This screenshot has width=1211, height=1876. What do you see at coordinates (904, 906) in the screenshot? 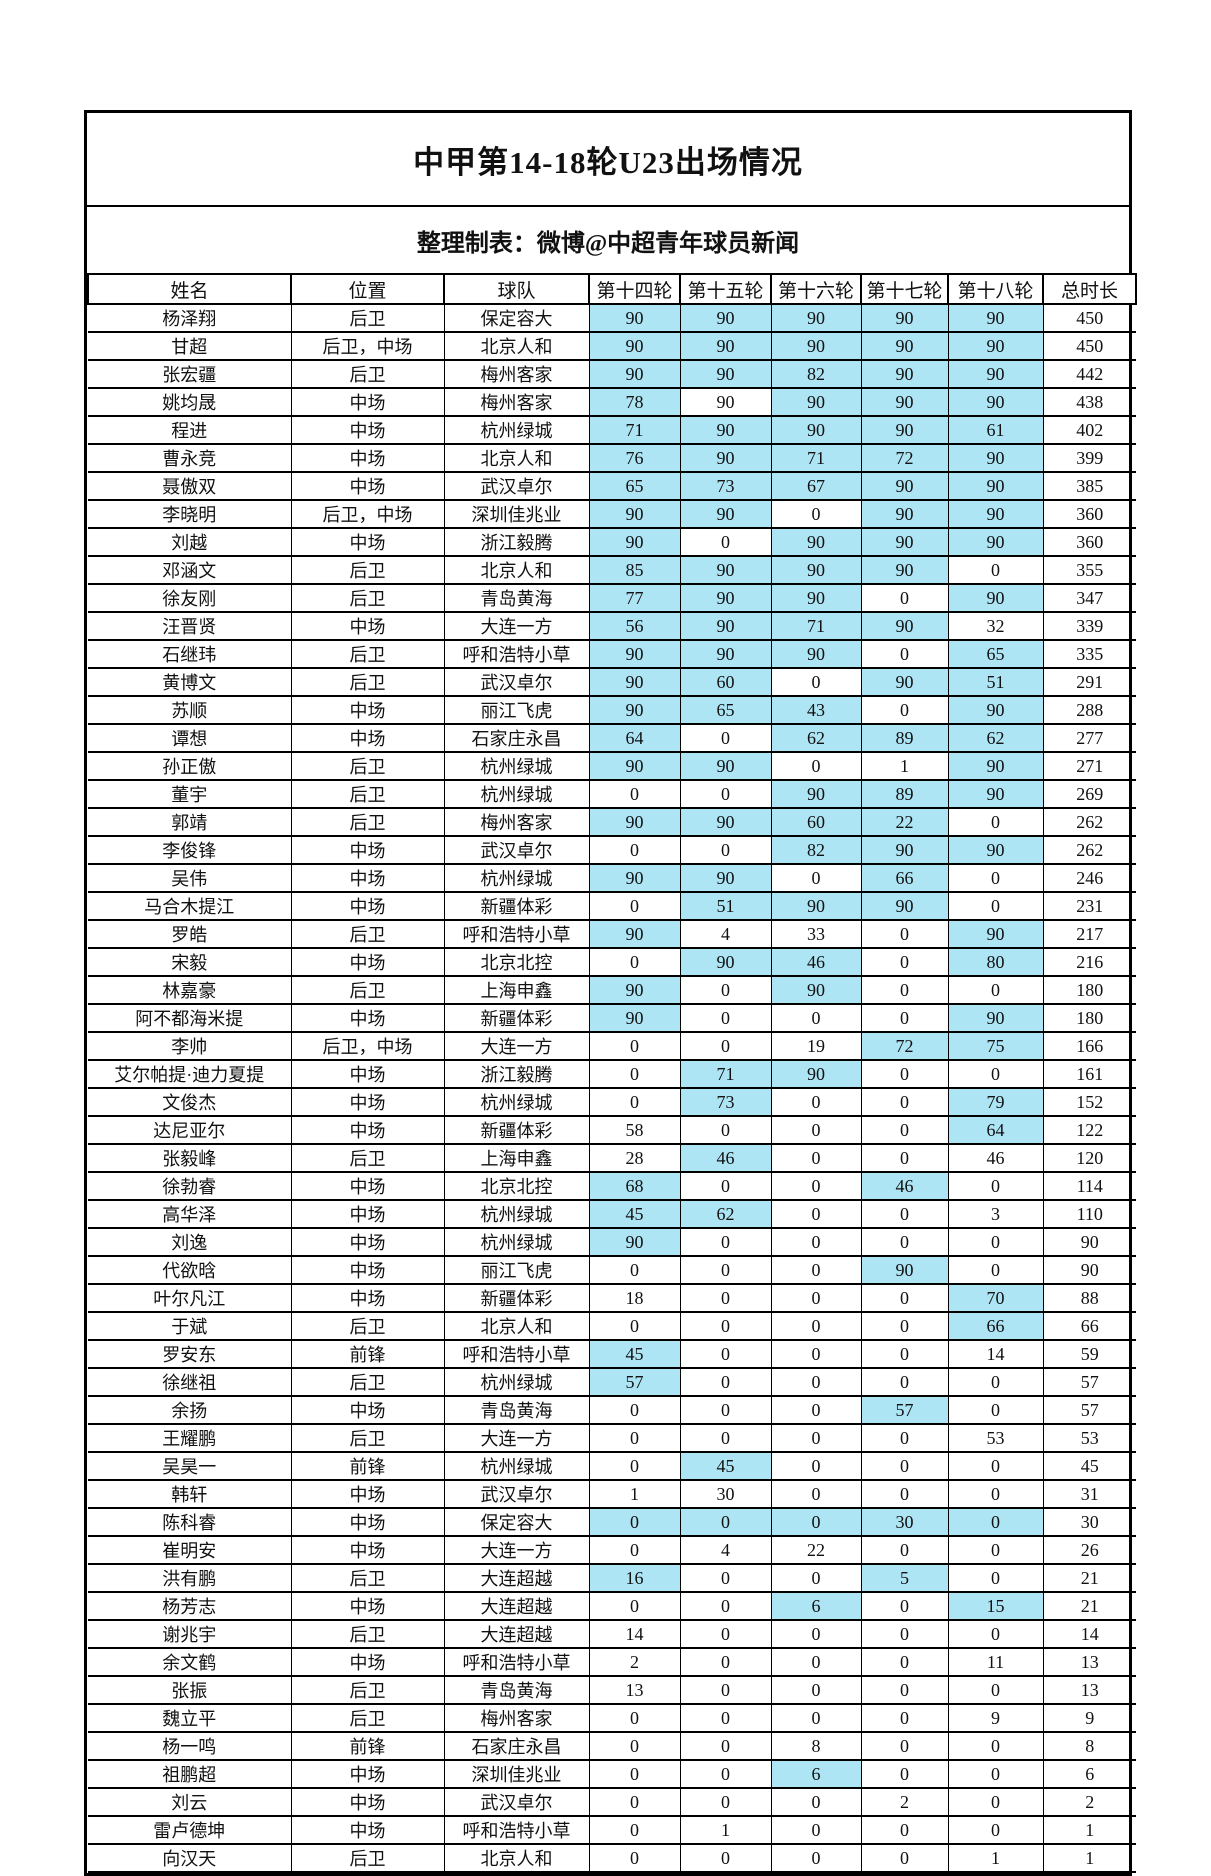
I see `round-17-cell: 90` at bounding box center [904, 906].